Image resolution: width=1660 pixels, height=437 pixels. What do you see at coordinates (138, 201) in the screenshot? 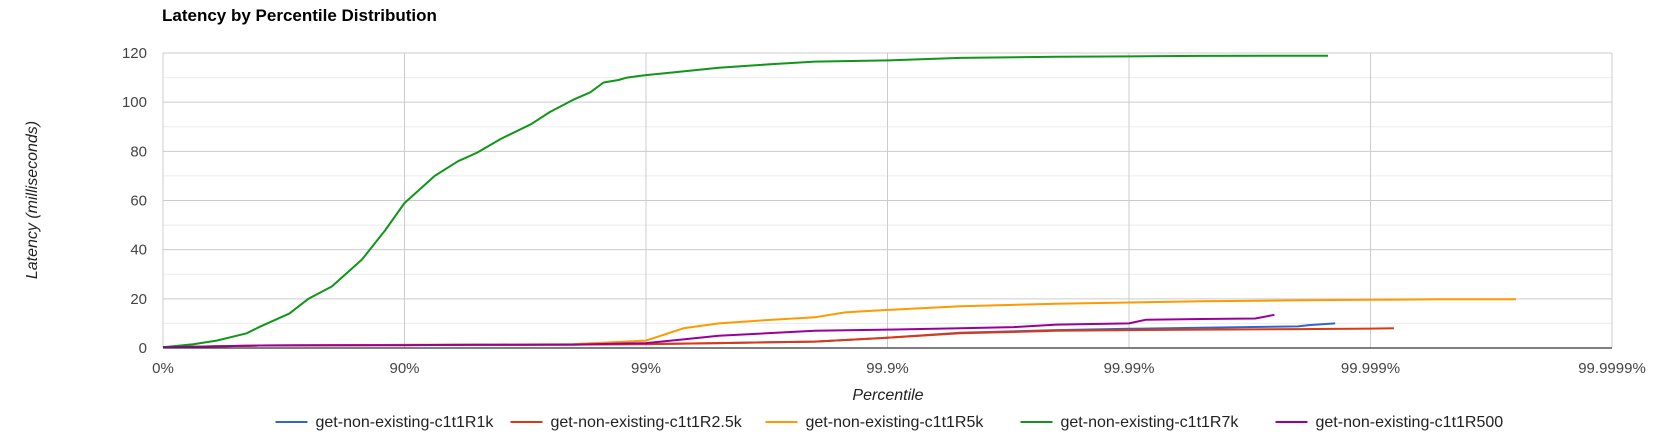
I see `y-tick-label: 60` at bounding box center [138, 201].